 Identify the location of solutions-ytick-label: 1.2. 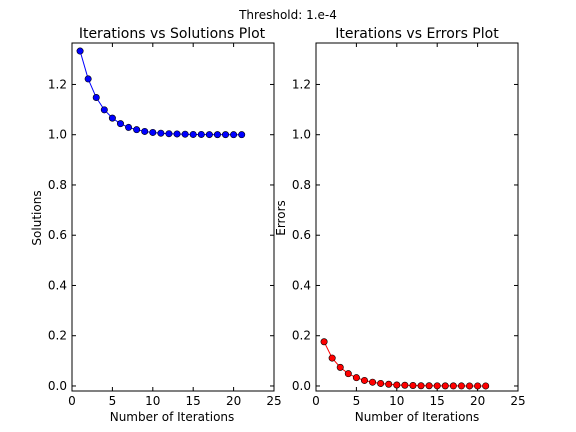
(57, 84).